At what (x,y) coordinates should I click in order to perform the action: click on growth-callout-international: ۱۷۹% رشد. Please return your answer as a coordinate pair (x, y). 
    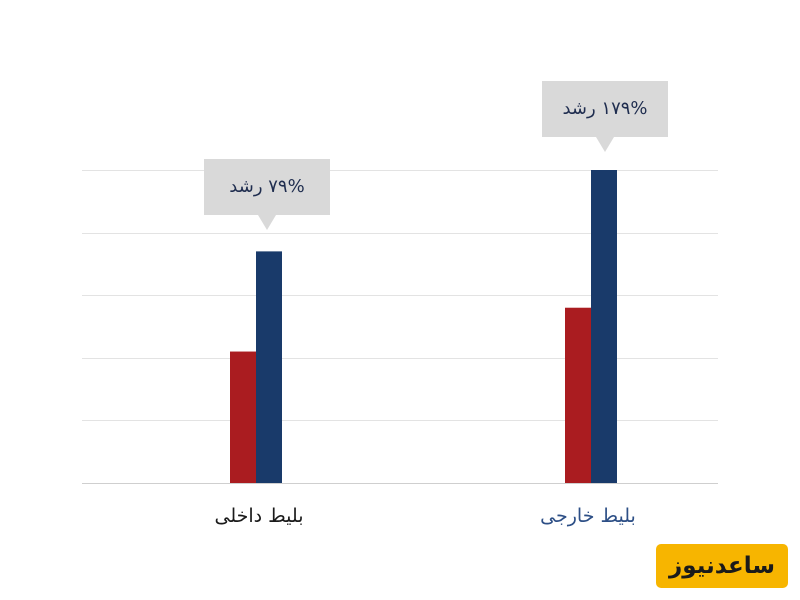
    Looking at the image, I should click on (605, 116).